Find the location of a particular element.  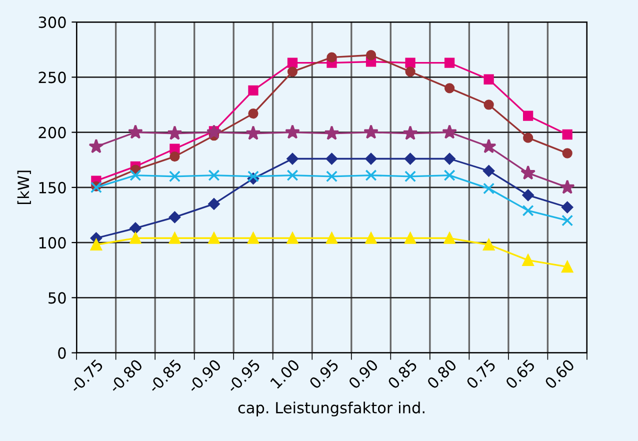

y-tick-label: 50 is located at coordinates (57, 298).